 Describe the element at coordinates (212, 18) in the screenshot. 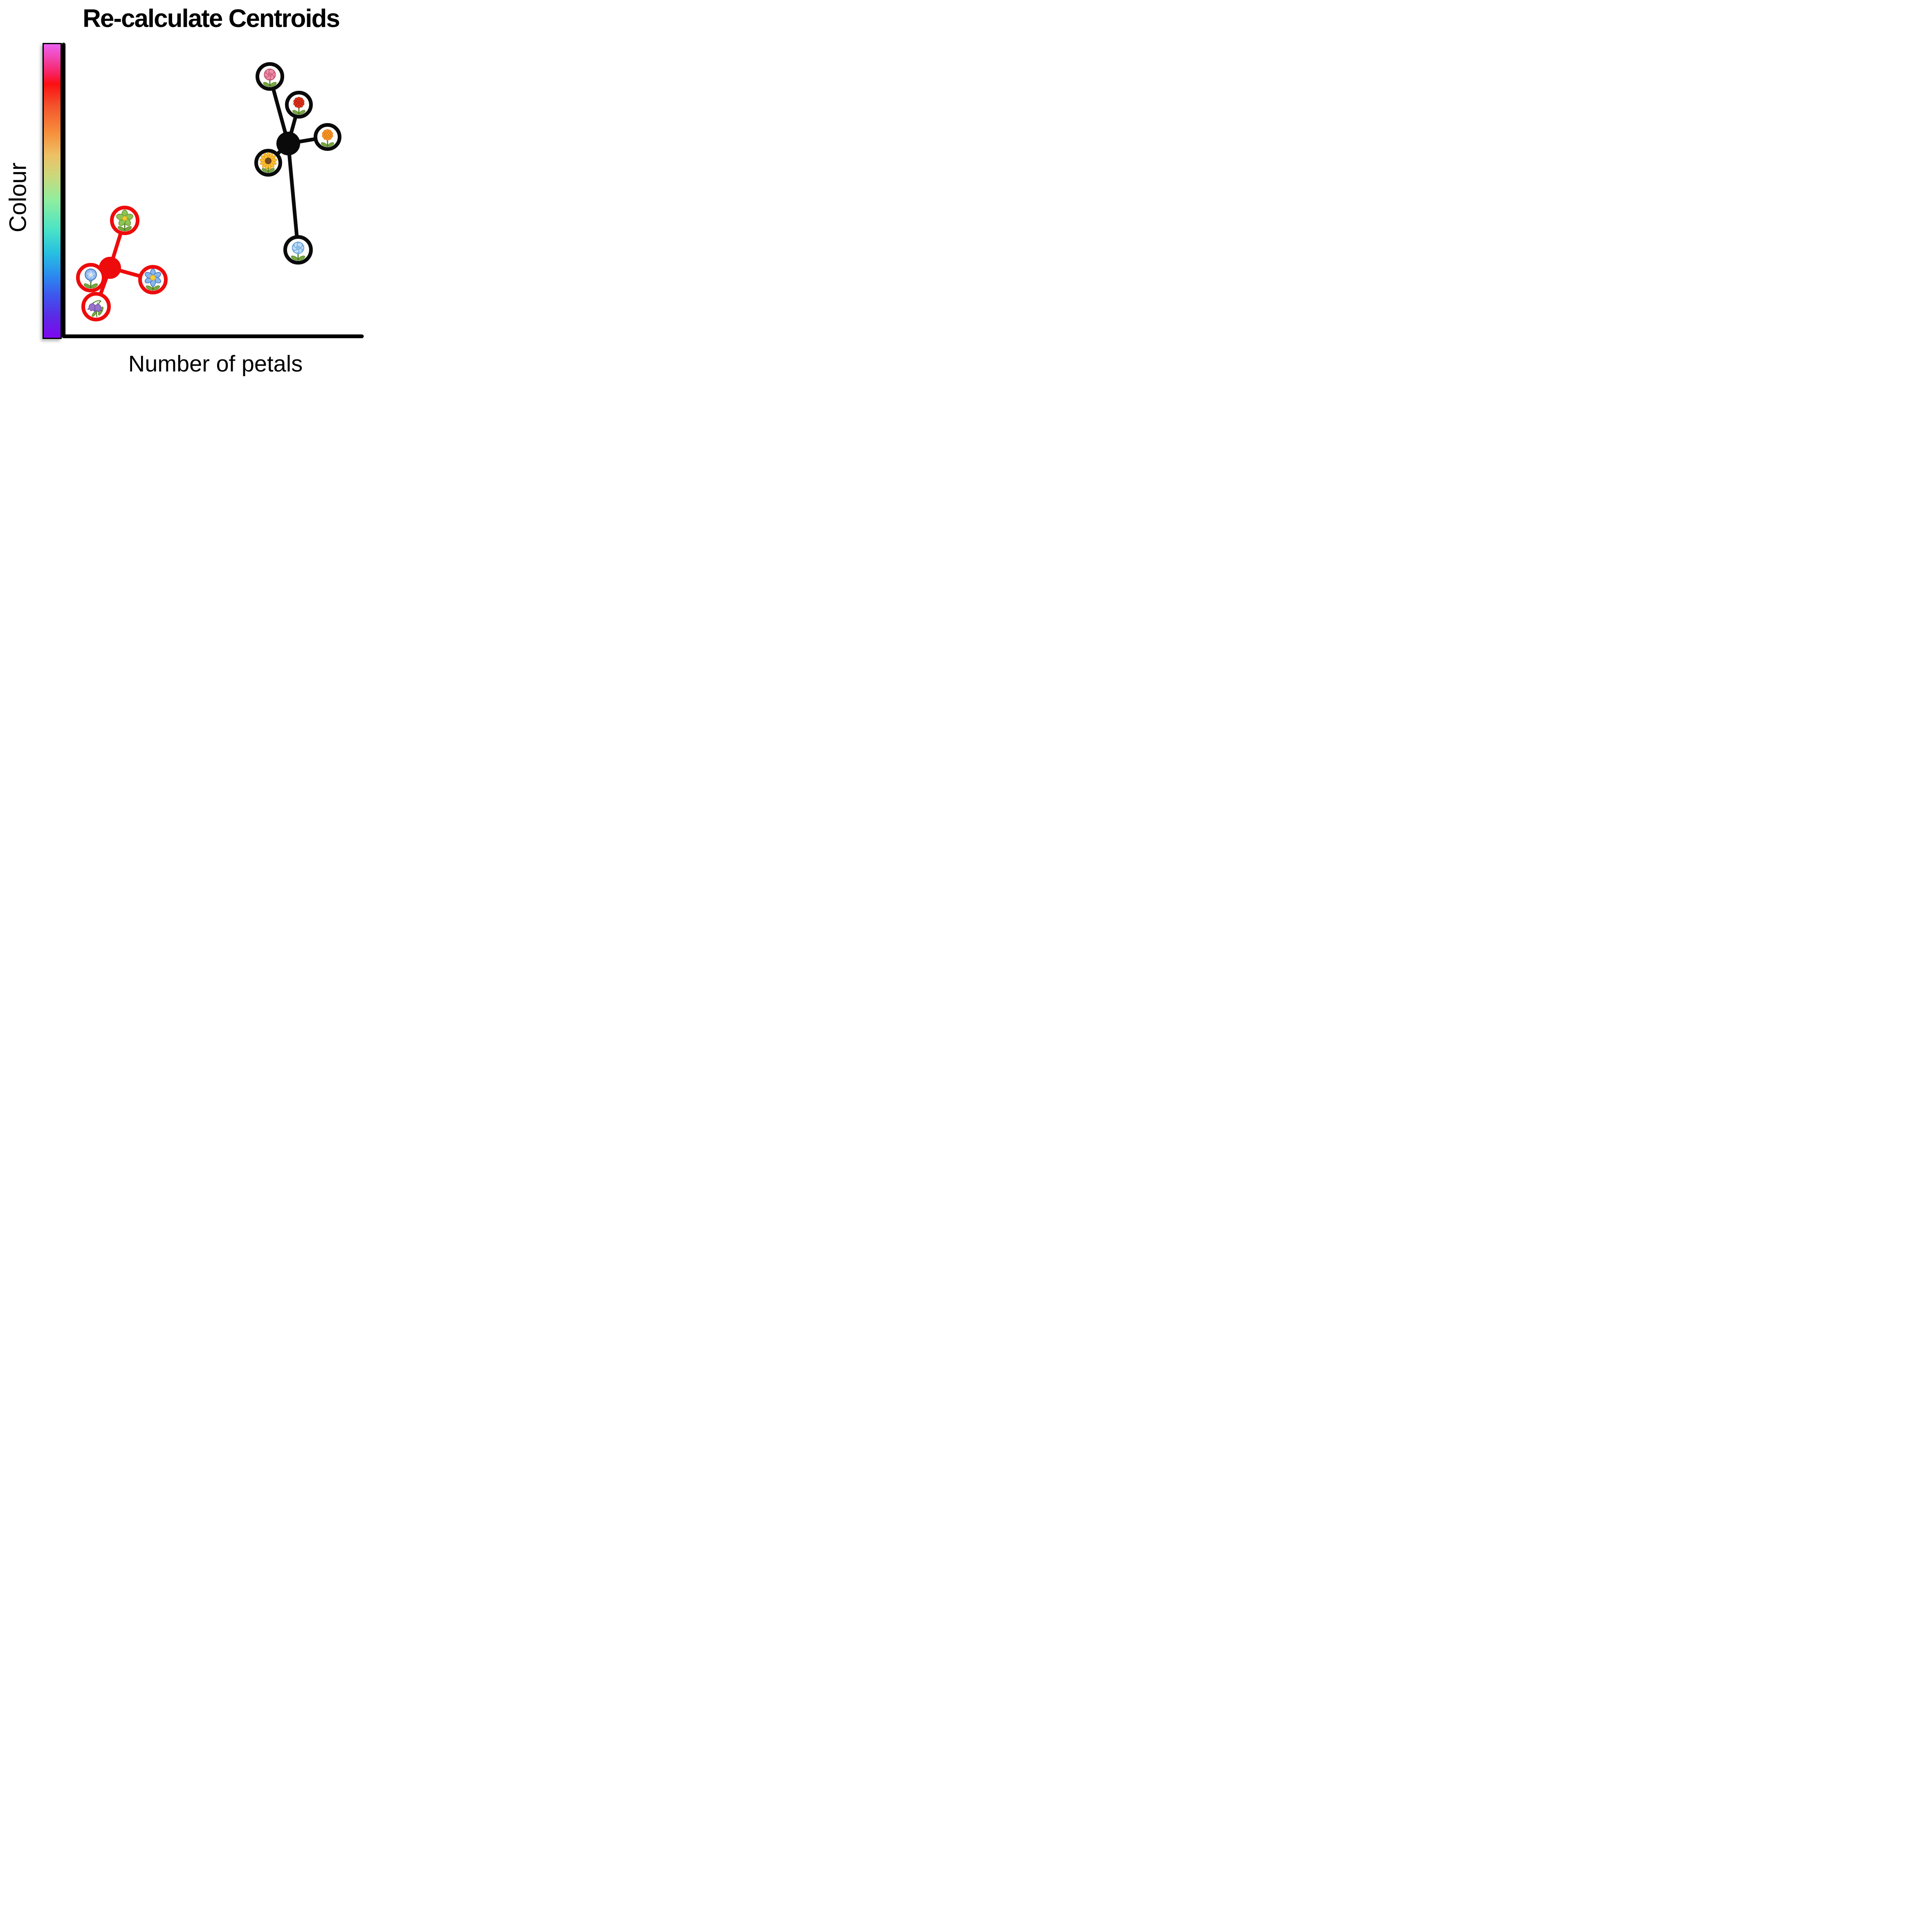

I see `figure-title: Re-calculate Centroids` at that location.